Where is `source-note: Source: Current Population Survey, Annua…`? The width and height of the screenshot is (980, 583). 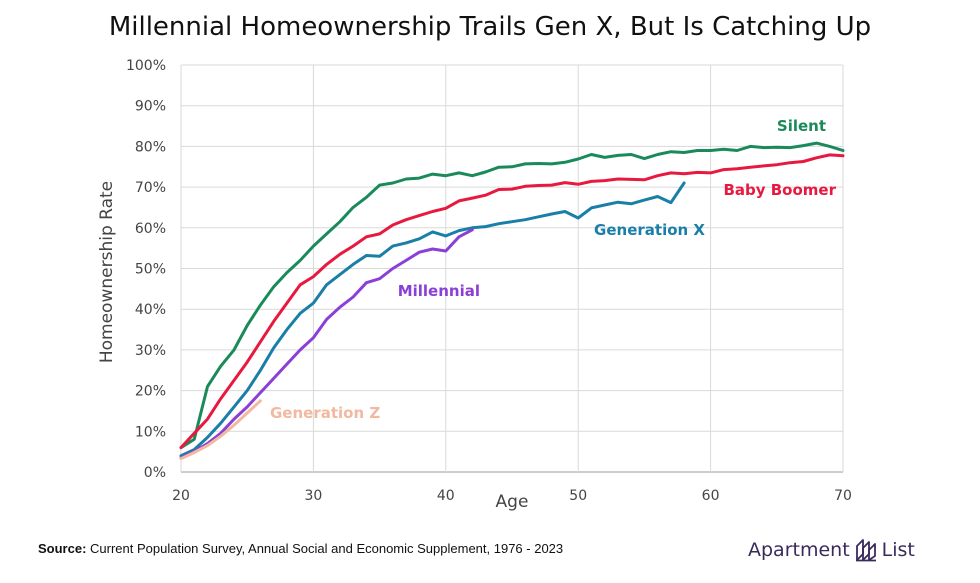
source-note: Source: Current Population Survey, Annua… is located at coordinates (300, 548).